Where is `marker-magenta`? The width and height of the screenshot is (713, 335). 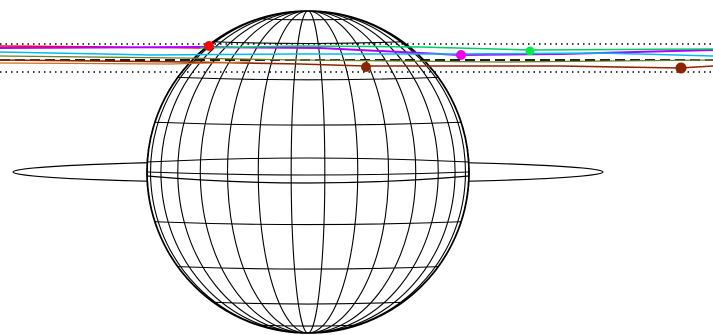
marker-magenta is located at coordinates (461, 55).